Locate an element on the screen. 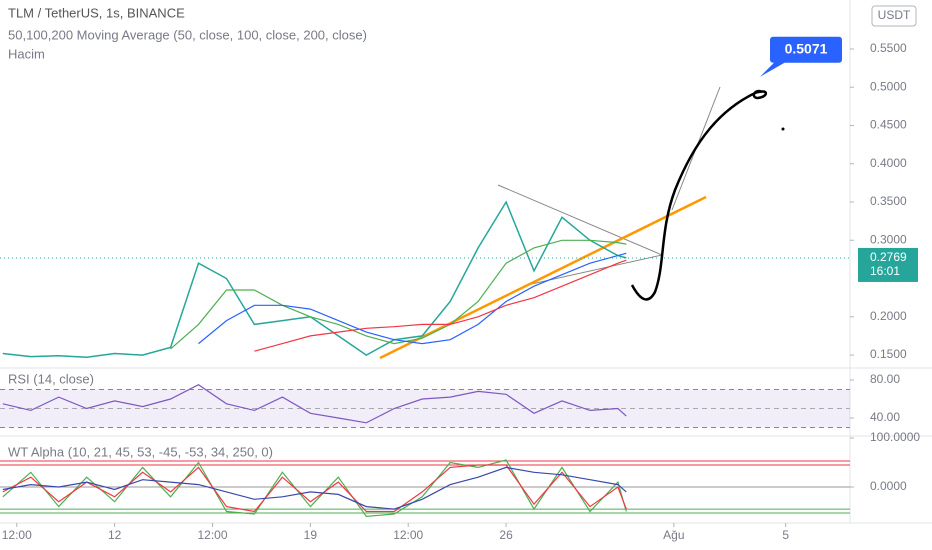 This screenshot has height=550, width=932. target-label: 0.5071 is located at coordinates (806, 49).